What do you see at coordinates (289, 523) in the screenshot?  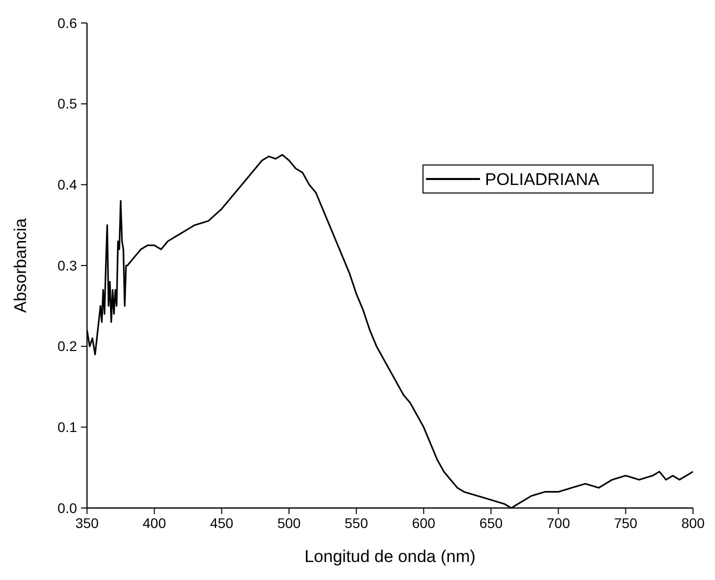 I see `x-tick-label: 500` at bounding box center [289, 523].